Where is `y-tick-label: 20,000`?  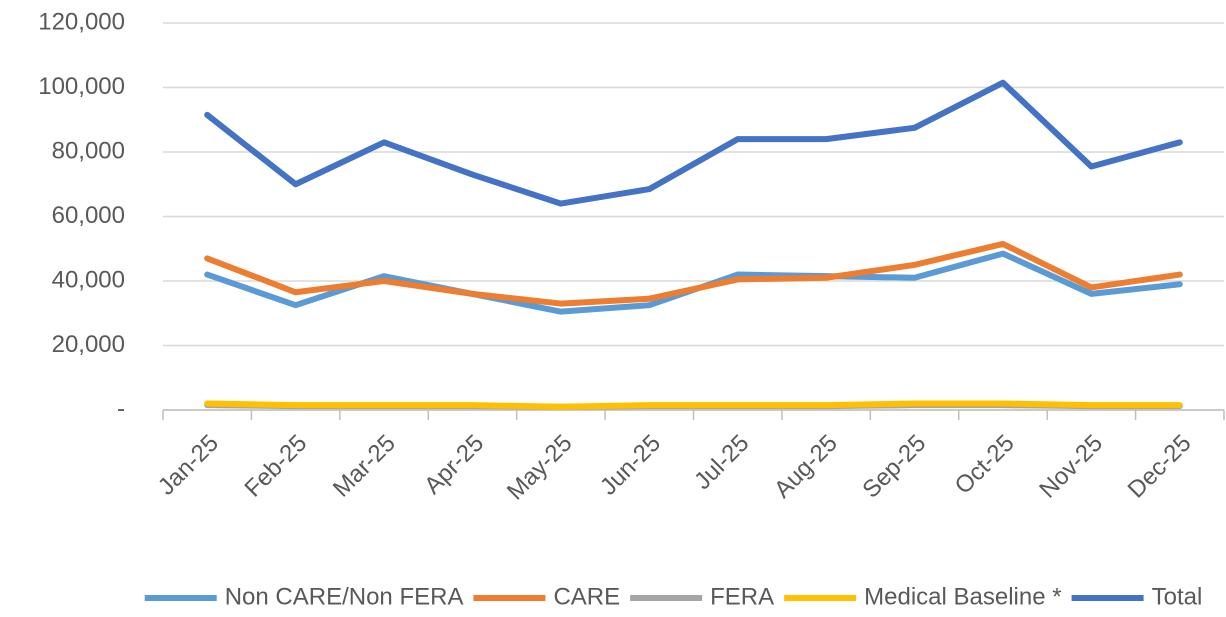
y-tick-label: 20,000 is located at coordinates (88, 344).